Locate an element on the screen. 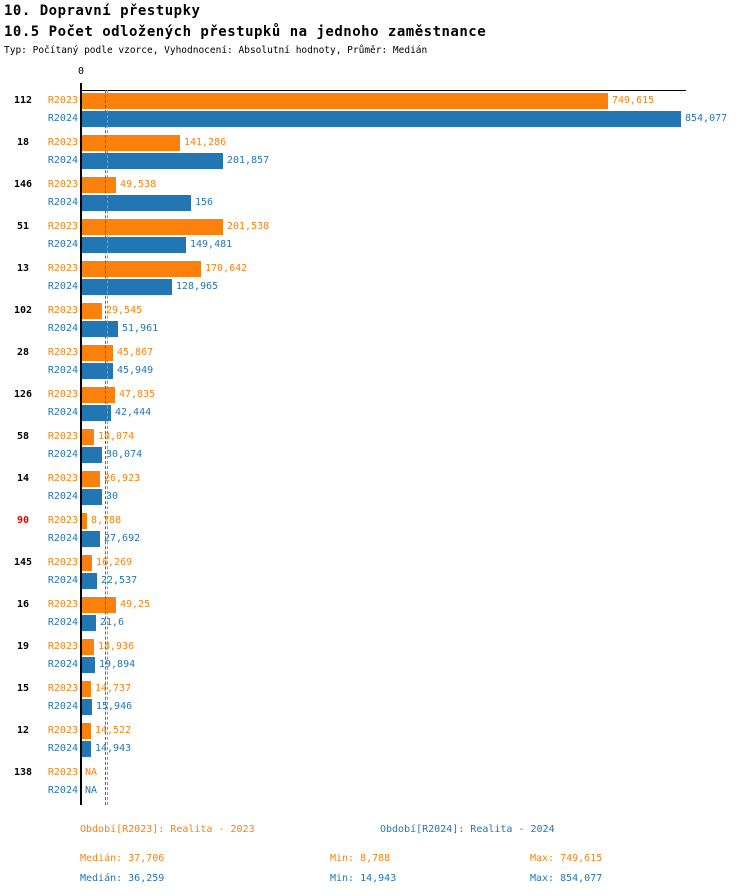  bar-row-r2023: 14 R2023 26,923 is located at coordinates (375, 479).